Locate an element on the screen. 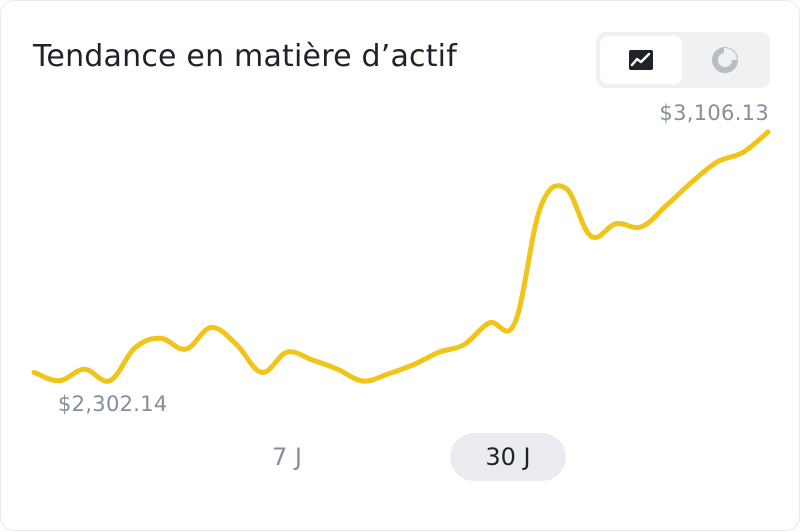 The width and height of the screenshot is (800, 532). line-chart-view-button is located at coordinates (641, 60).